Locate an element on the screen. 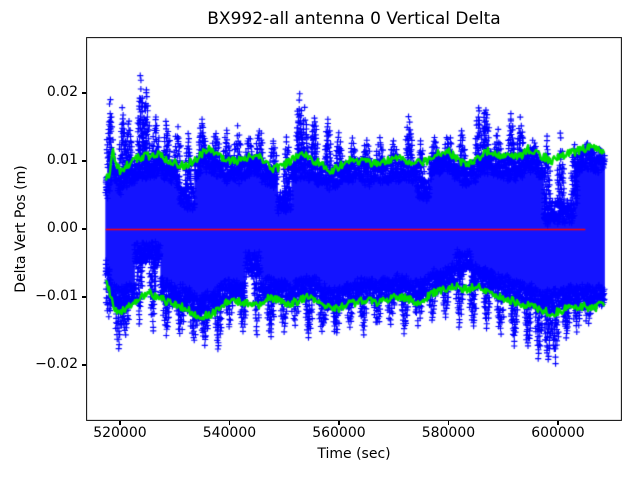 Image resolution: width=640 pixels, height=480 pixels. x-tick-label: 540000 is located at coordinates (229, 433).